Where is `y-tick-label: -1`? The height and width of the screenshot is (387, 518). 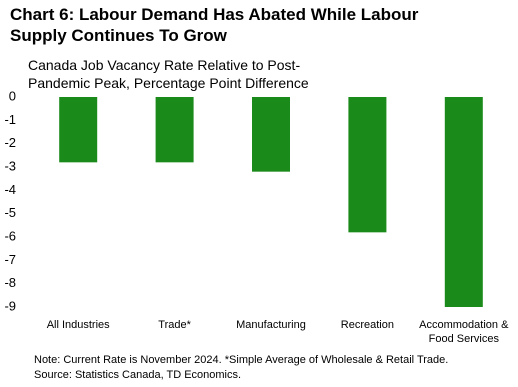 y-tick-label: -1 is located at coordinates (10, 119).